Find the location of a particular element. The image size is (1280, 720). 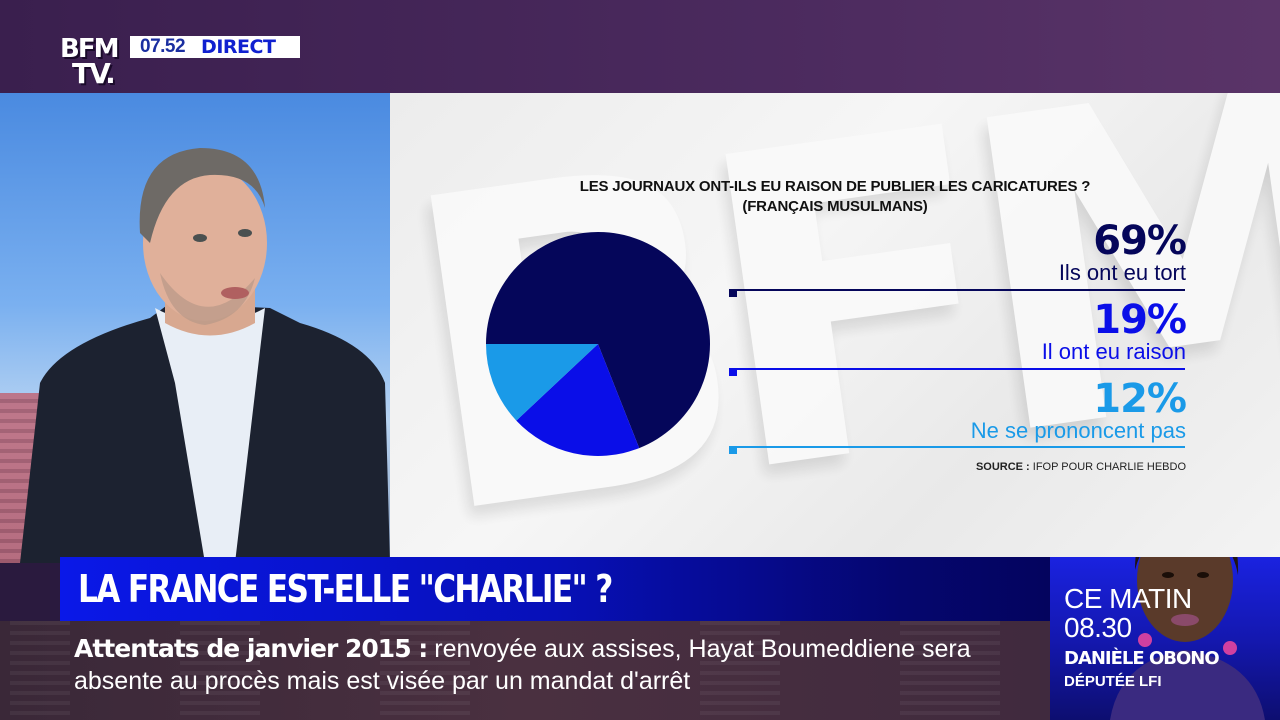

legend-marker-tort is located at coordinates (733, 293).